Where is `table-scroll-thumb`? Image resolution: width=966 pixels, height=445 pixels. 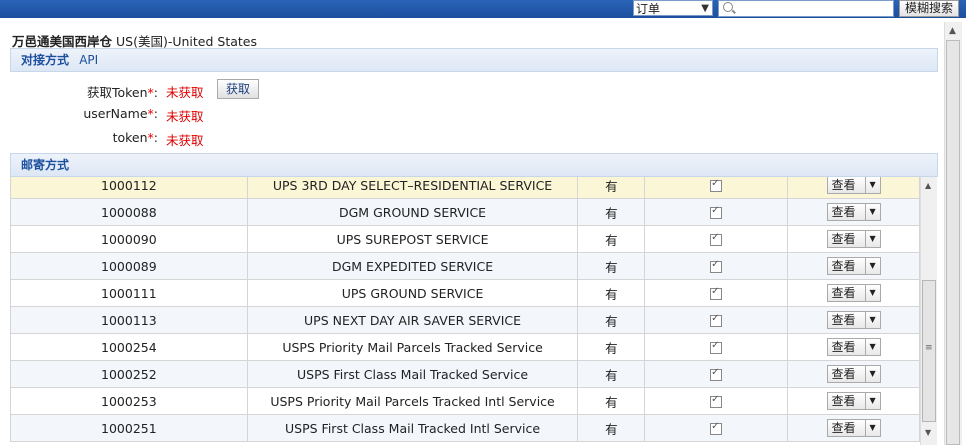 table-scroll-thumb is located at coordinates (929, 351).